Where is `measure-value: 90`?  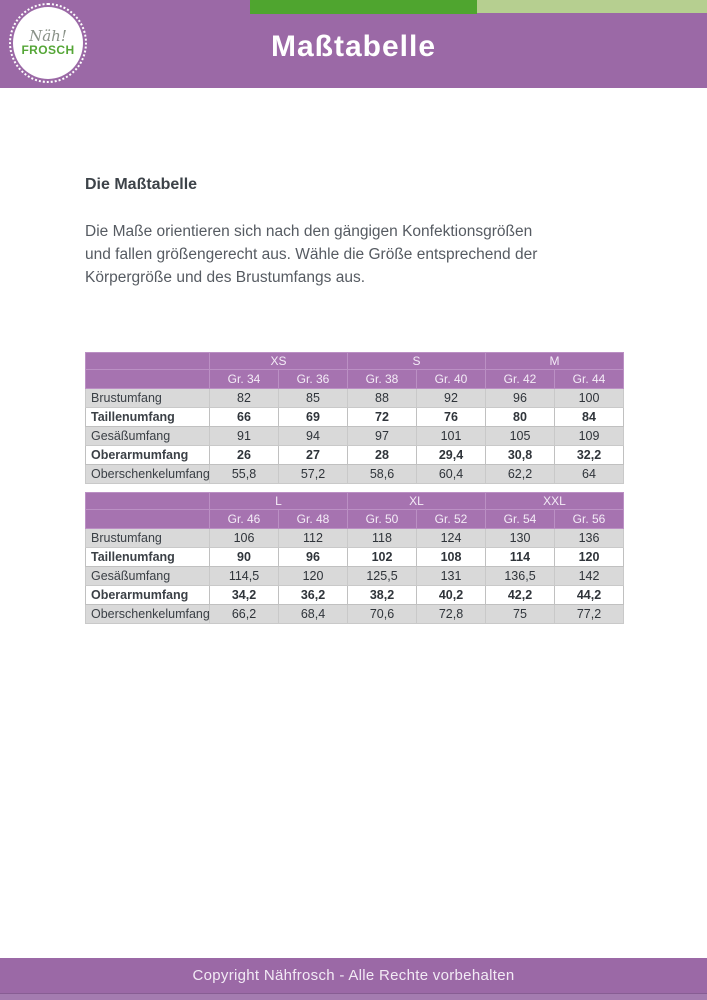
measure-value: 90 is located at coordinates (244, 557).